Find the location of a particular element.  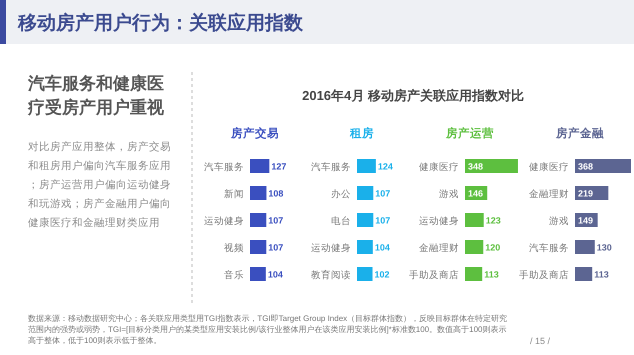

data-label: 146 is located at coordinates (476, 193).